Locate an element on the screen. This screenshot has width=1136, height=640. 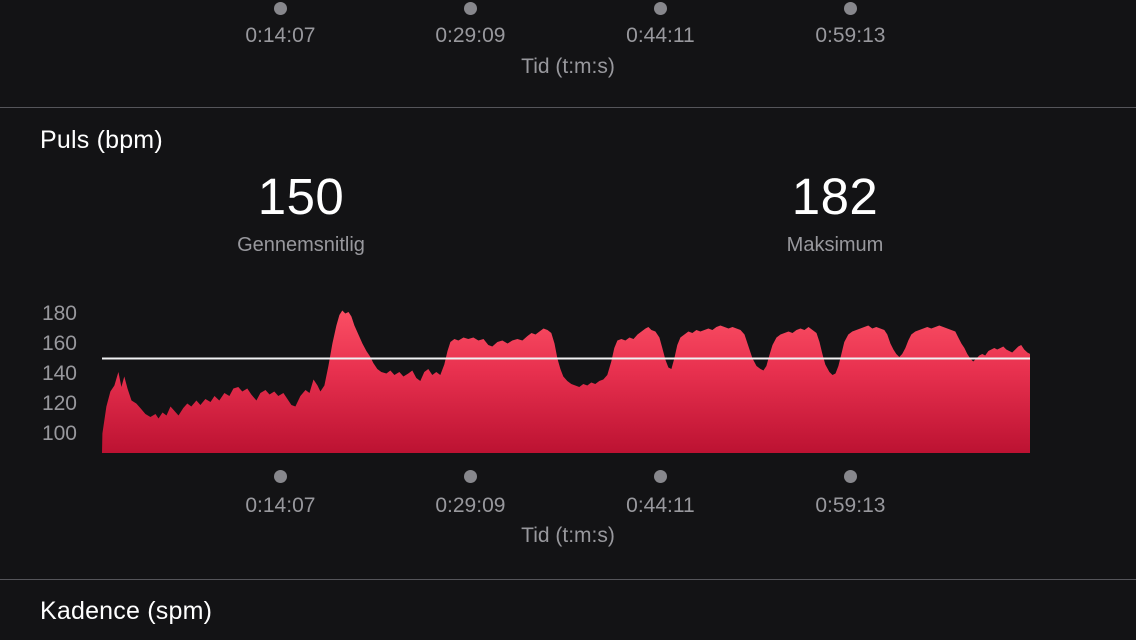
average-heart-rate-stat: 150 Gennemsnitlig is located at coordinates (301, 212).